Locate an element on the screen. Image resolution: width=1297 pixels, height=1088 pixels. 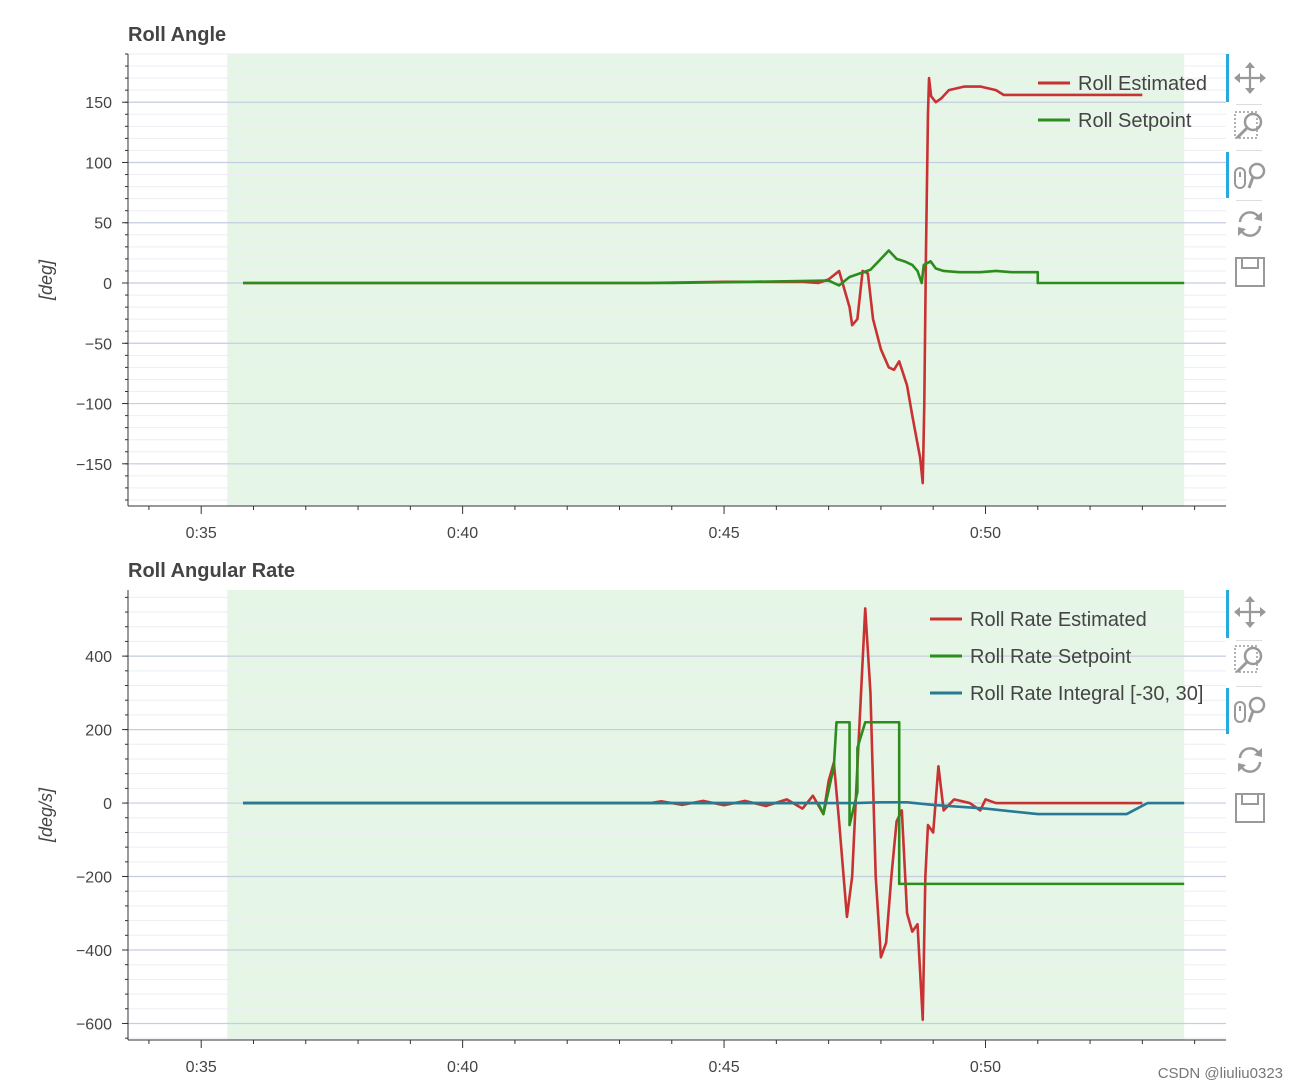
y-tick-label: −150 is located at coordinates (94, 465).